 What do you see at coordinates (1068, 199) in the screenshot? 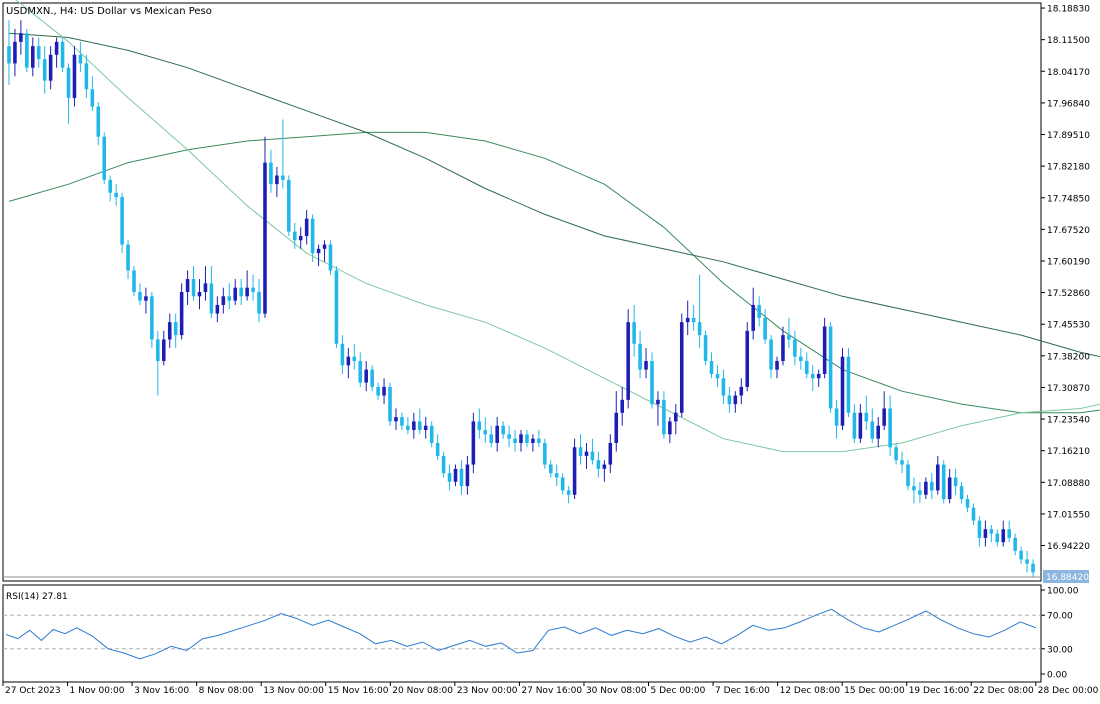
I see `price-tick-label: 17.74850` at bounding box center [1068, 199].